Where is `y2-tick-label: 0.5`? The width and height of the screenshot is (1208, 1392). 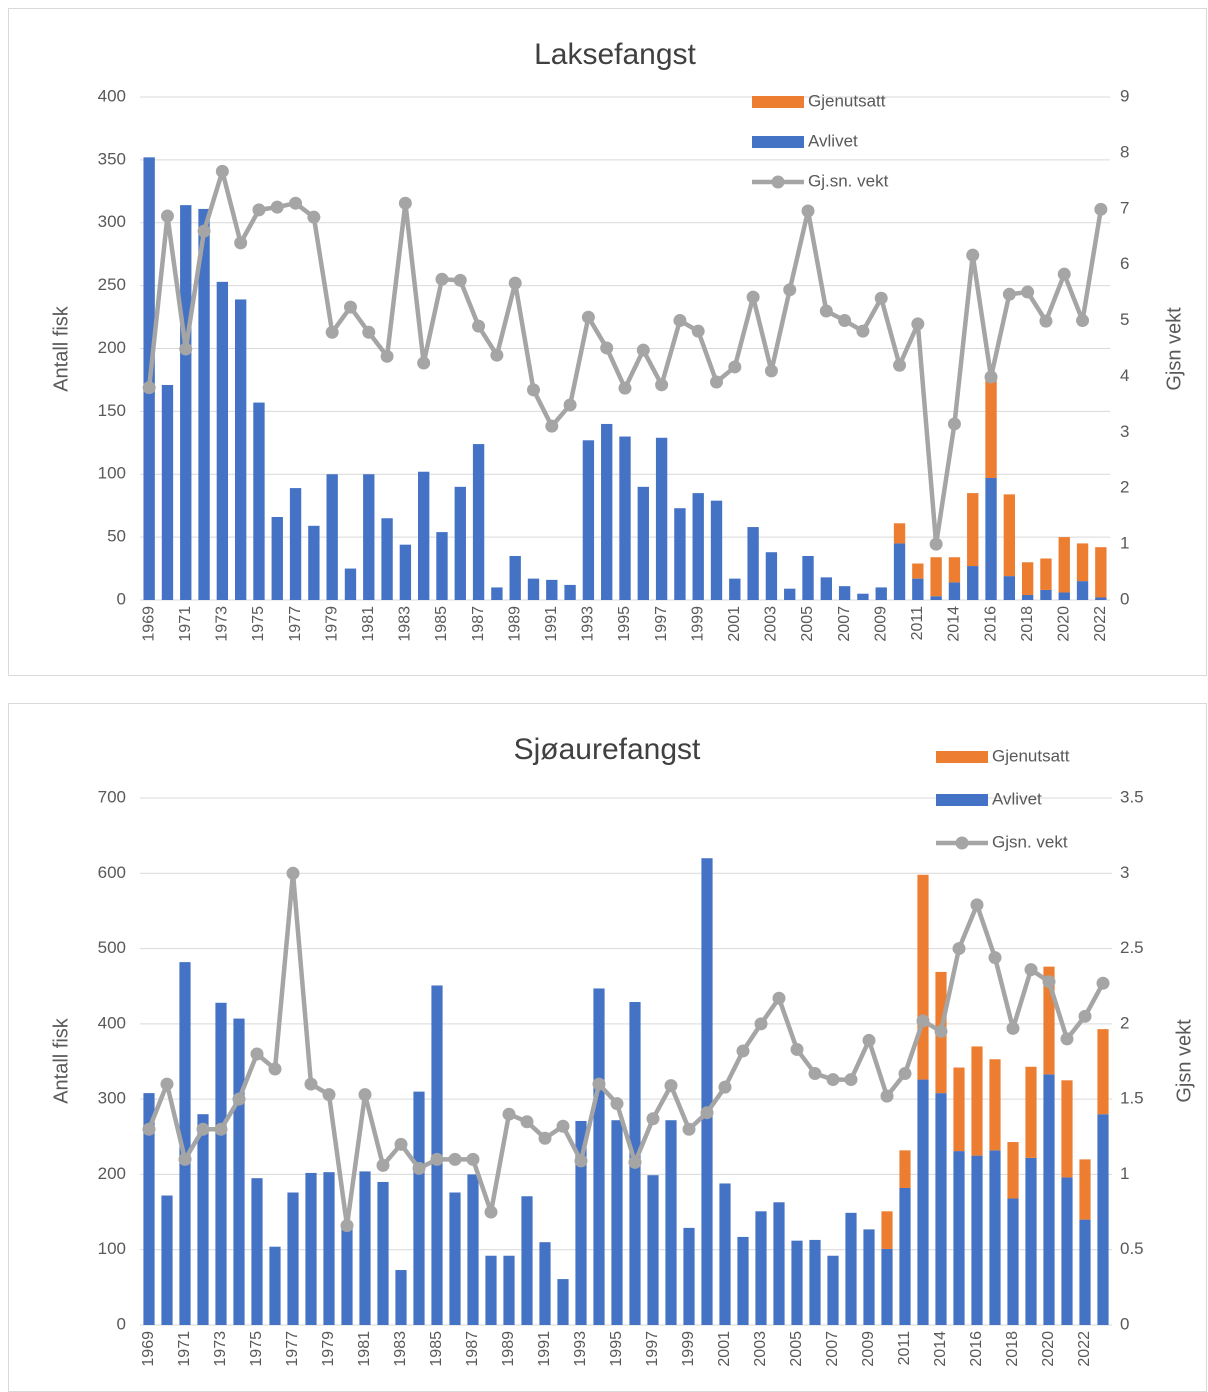
y2-tick-label: 0.5 is located at coordinates (1132, 1248).